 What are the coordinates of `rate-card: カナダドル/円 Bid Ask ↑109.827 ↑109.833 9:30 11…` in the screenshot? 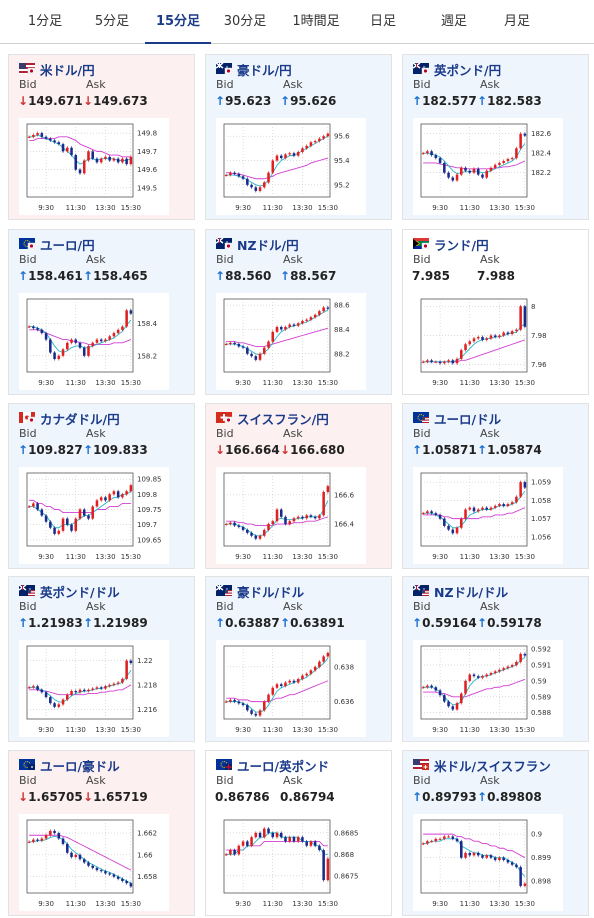 It's located at (101, 486).